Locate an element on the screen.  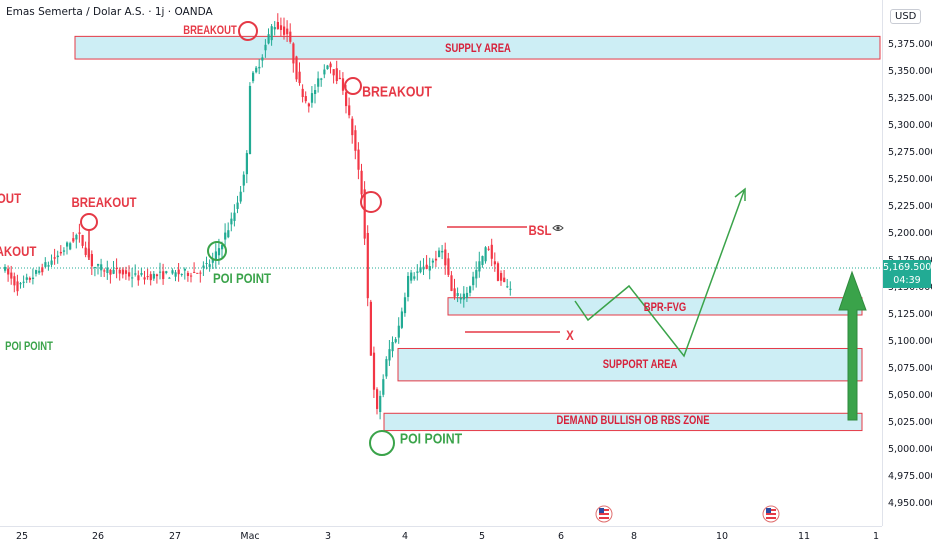
breakout-label-3: BREAKOUT is located at coordinates (397, 92).